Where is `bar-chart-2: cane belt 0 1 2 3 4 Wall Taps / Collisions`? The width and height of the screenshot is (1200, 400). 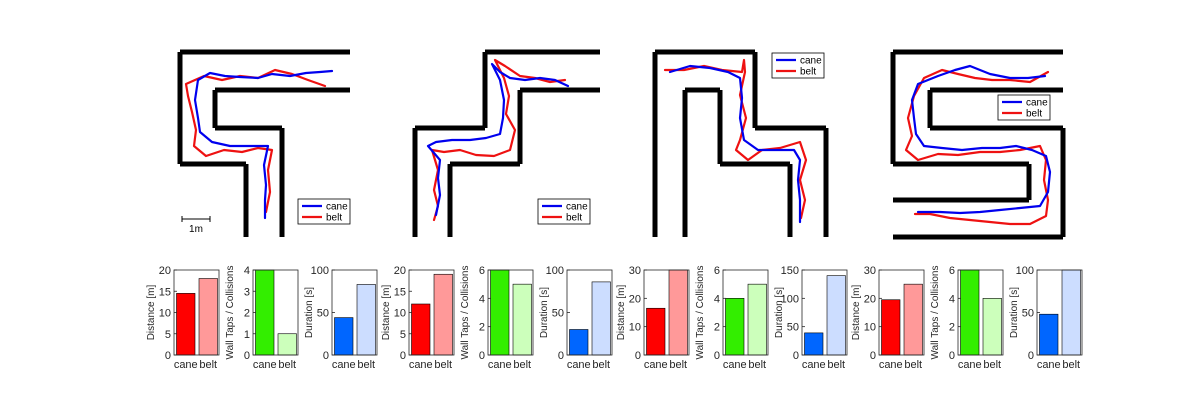
bar-chart-2: cane belt 0 1 2 3 4 Wall Taps / Collisions is located at coordinates (262, 318).